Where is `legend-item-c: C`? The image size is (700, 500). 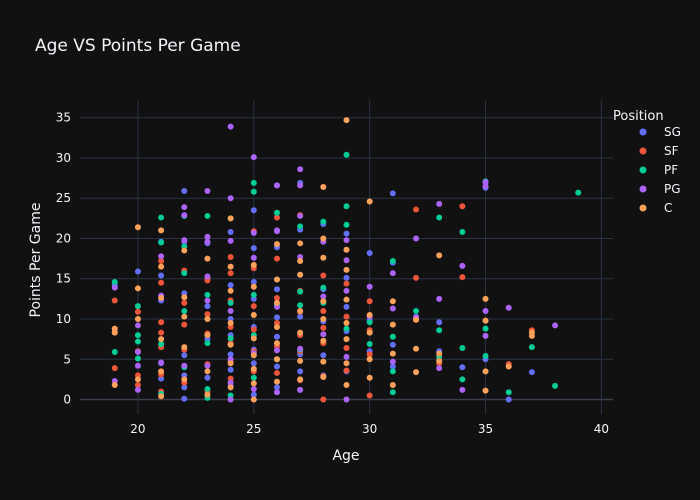
legend-item-c: C is located at coordinates (656, 208).